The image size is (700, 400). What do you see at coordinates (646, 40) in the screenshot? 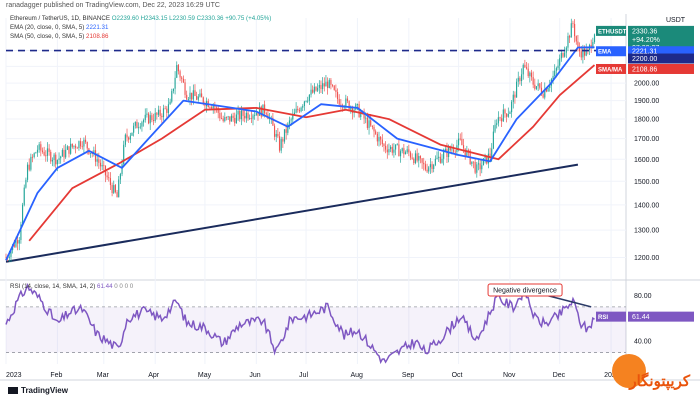
I see `ethusdt-tag-extra: +94.20%` at bounding box center [646, 40].